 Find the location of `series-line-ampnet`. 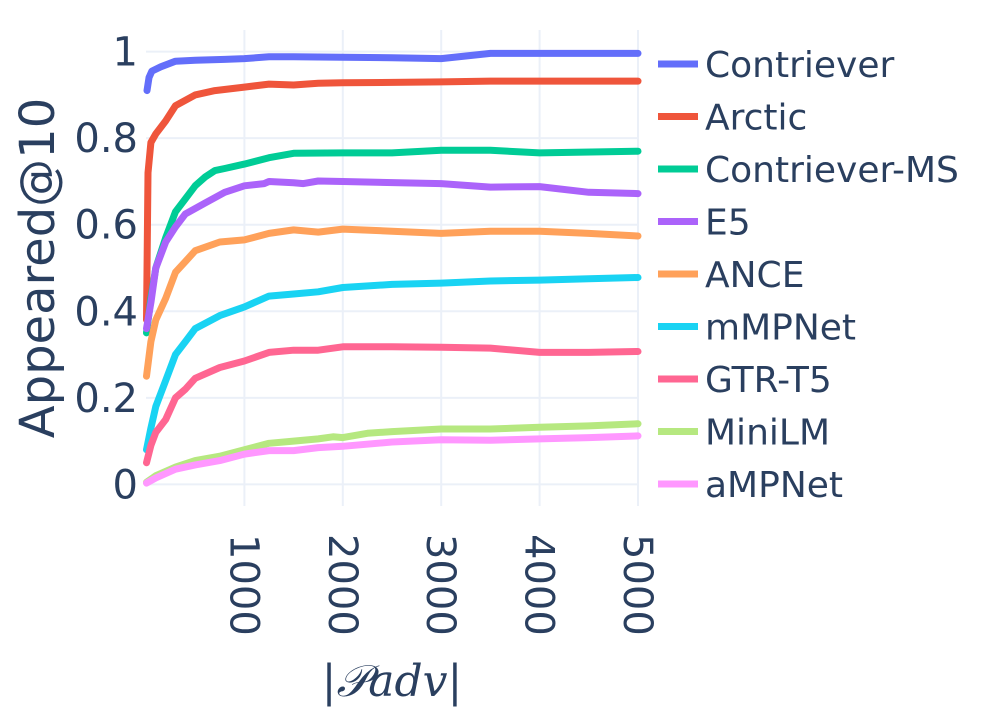

series-line-ampnet is located at coordinates (392, 459).